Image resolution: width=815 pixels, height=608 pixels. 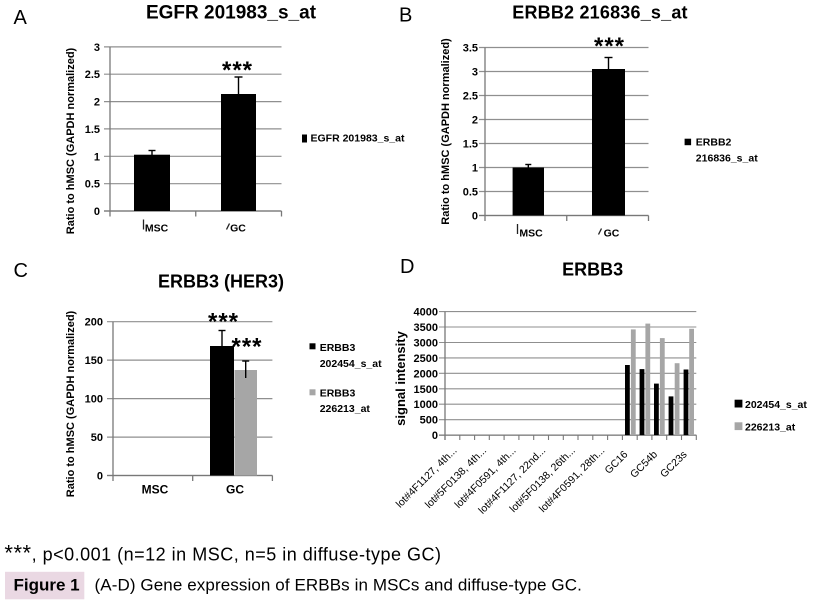 What do you see at coordinates (426, 390) in the screenshot?
I see `svg-text: 1500` at bounding box center [426, 390].